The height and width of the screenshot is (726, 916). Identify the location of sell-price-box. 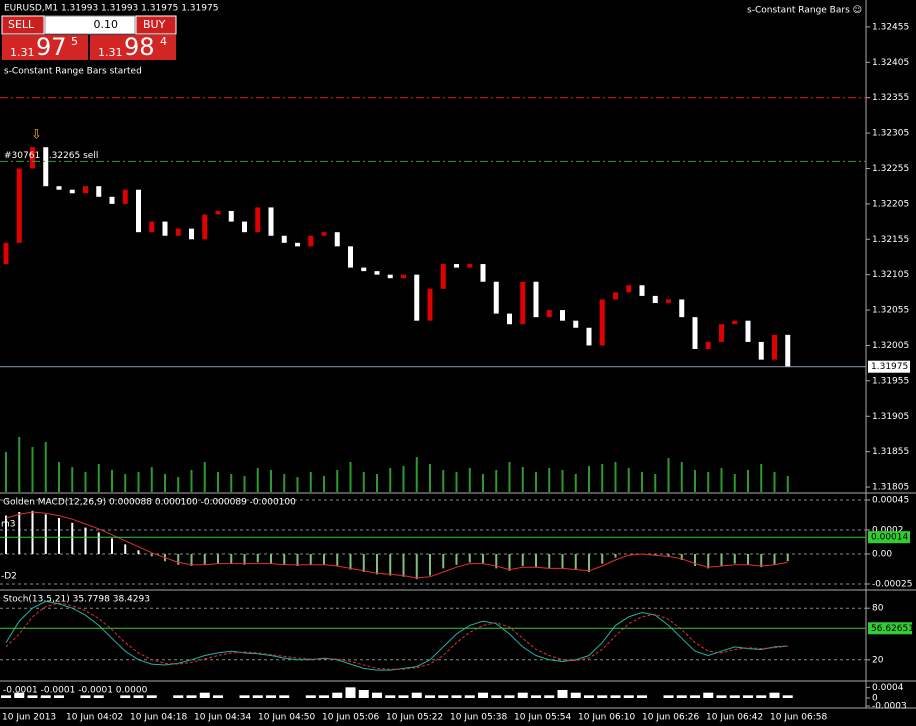
(45, 47).